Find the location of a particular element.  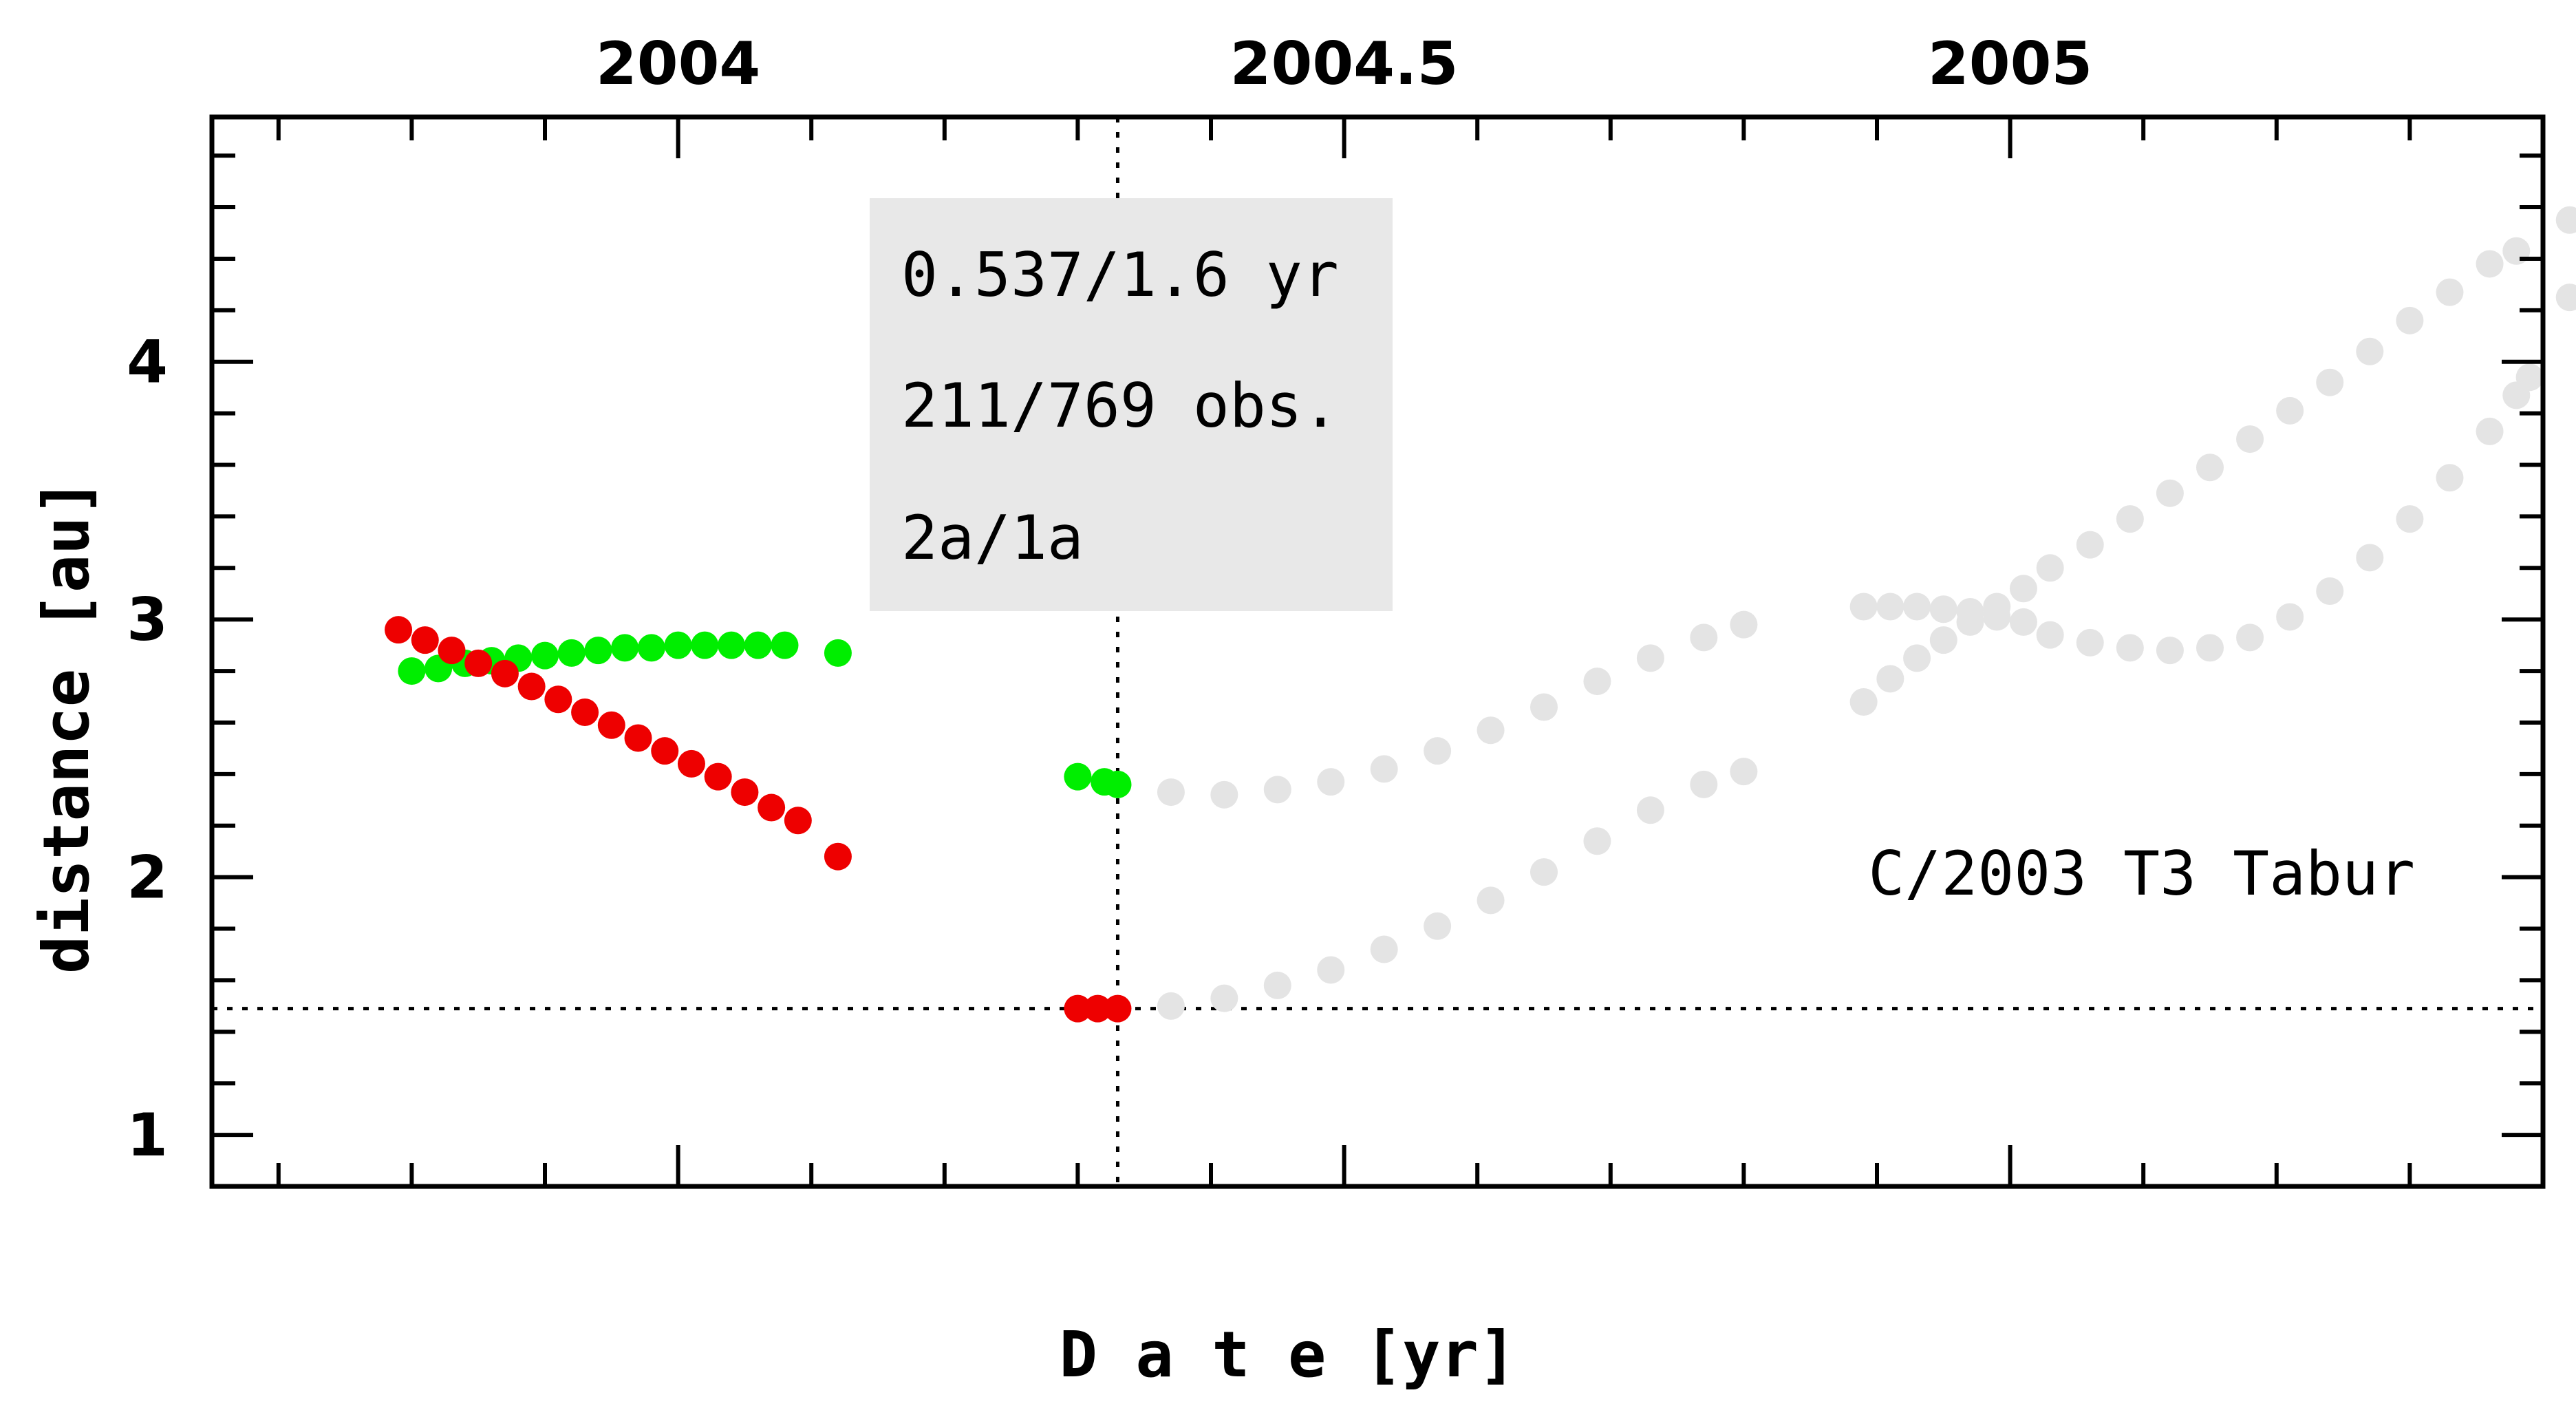

x-tick-label-1: 2004.5 is located at coordinates (1344, 64).